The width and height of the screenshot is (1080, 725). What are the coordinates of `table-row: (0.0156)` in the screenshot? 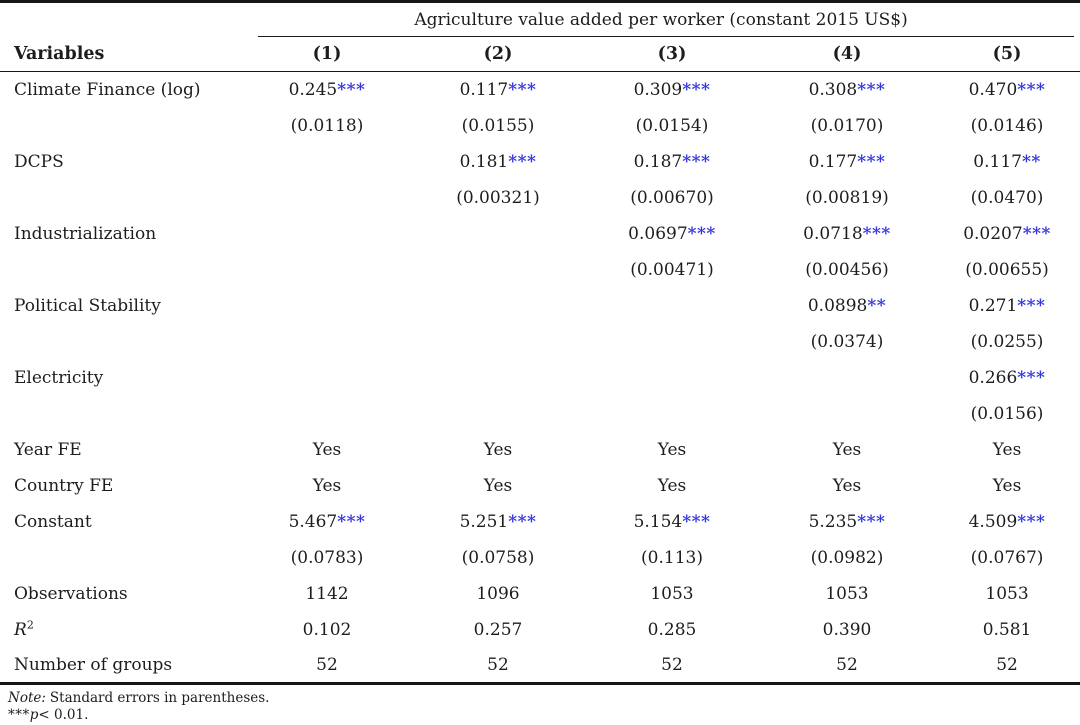 It's located at (540, 414).